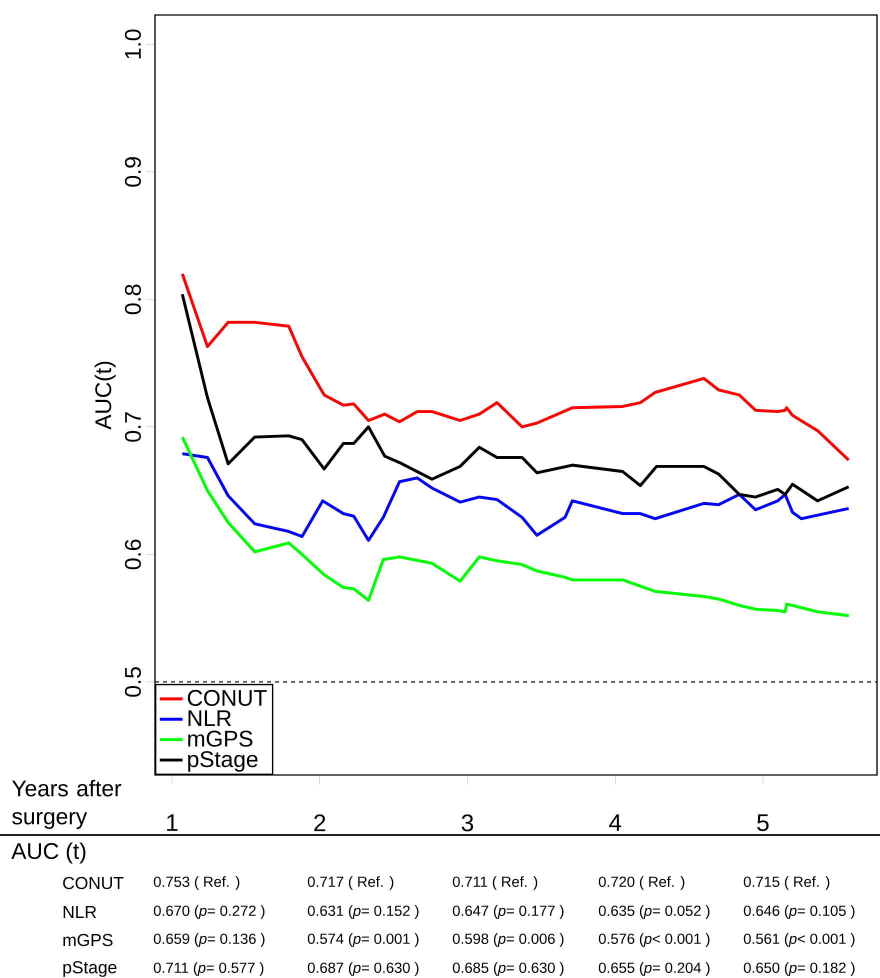 Image resolution: width=880 pixels, height=978 pixels. I want to click on text: 0.576 (p< 0.001 ), so click(654, 940).